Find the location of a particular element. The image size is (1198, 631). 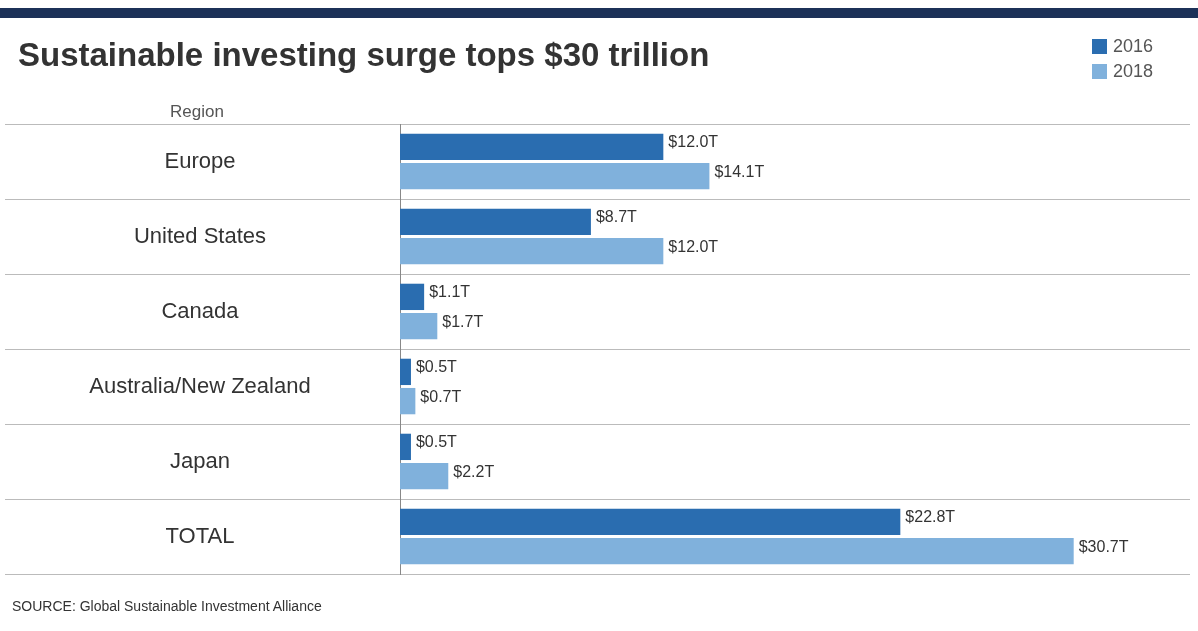

y-tick-label: United States is located at coordinates (200, 235).